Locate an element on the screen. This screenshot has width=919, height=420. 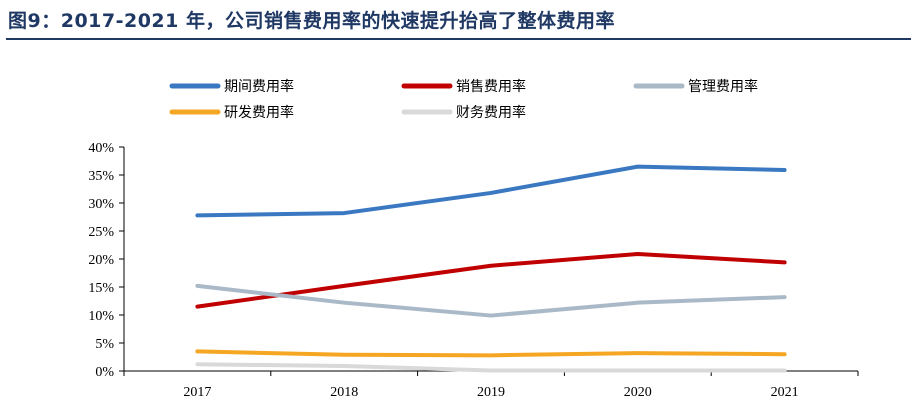
y-tick-label: 30% is located at coordinates (101, 204).